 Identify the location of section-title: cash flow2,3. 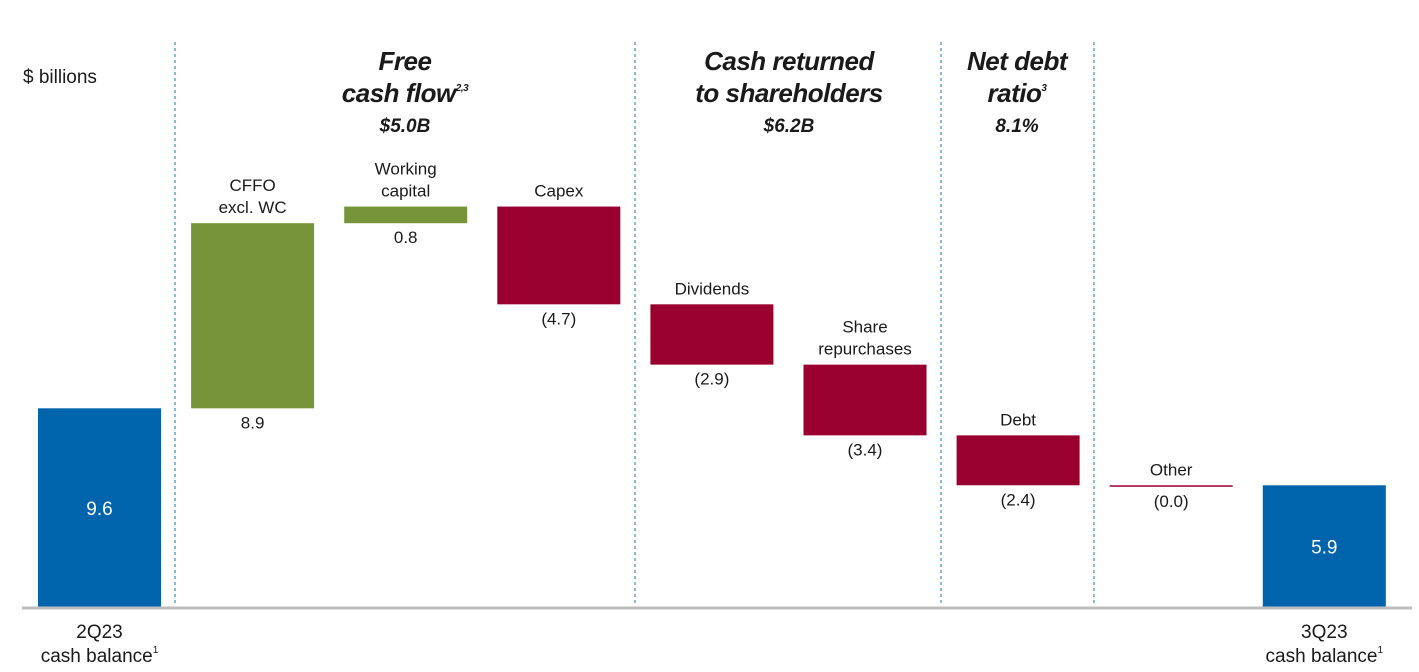
(405, 93).